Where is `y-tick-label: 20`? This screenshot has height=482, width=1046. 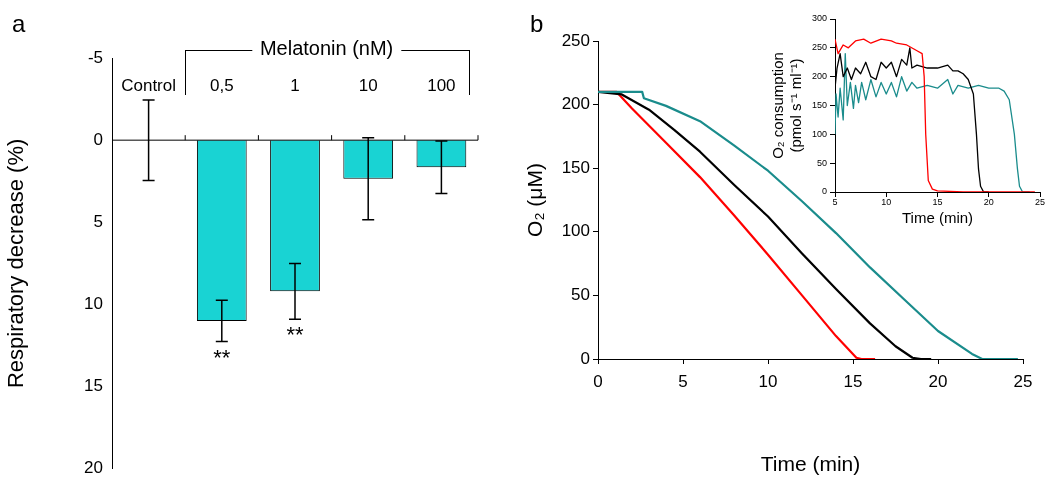 y-tick-label: 20 is located at coordinates (93, 468).